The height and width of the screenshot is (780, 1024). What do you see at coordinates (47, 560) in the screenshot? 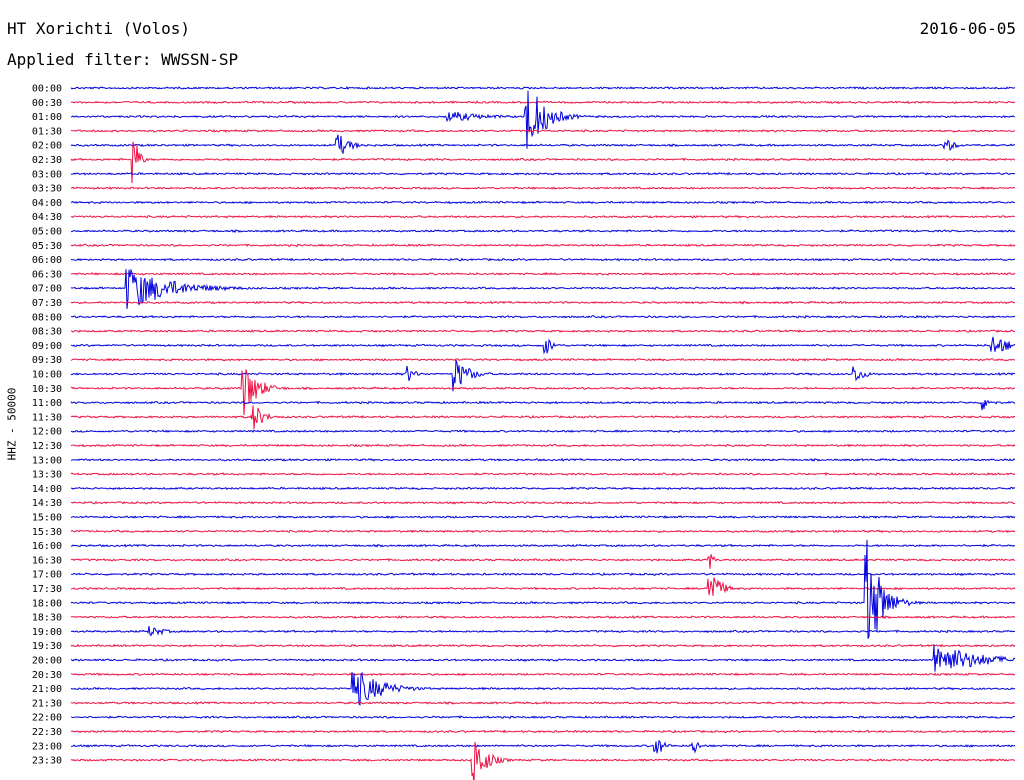
I see `row-label-1630: 16:30` at bounding box center [47, 560].